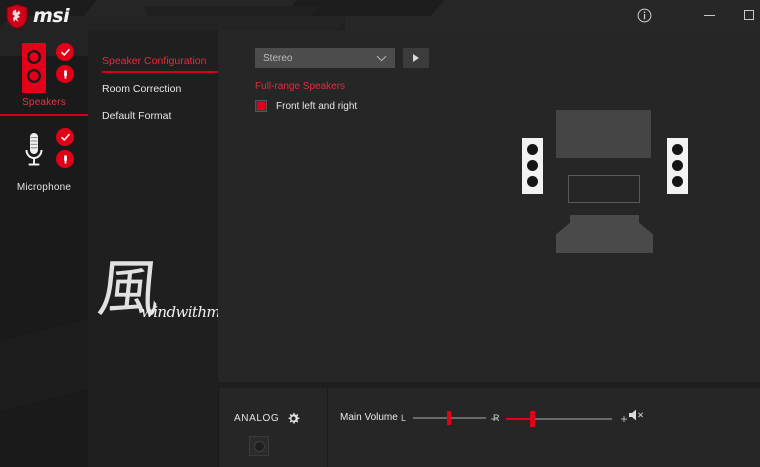 The width and height of the screenshot is (760, 467). Describe the element at coordinates (65, 148) in the screenshot. I see `microphone-badges` at that location.